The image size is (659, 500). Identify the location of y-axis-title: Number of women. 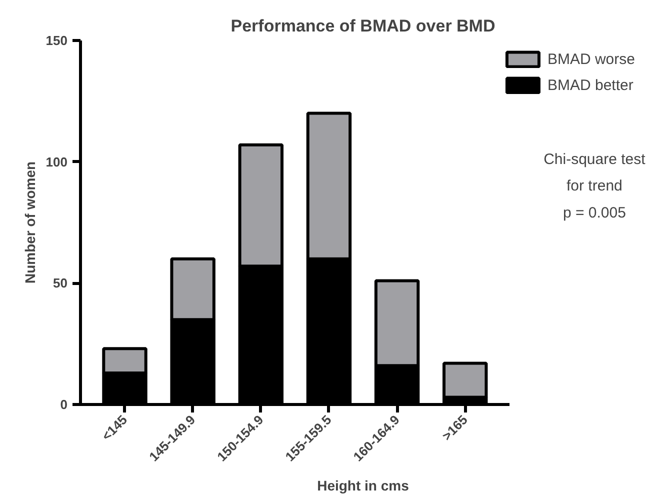
(30, 222).